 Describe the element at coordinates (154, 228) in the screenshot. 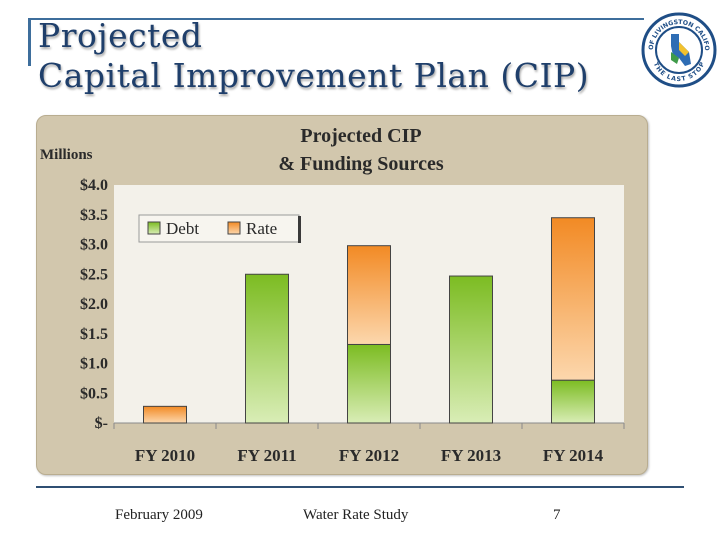

I see `legend-swatch-debt` at that location.